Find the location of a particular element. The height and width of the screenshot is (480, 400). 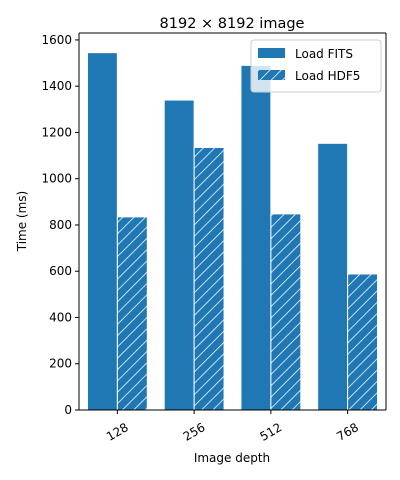

x-axis-ticks: 128 256 512 768 is located at coordinates (232, 427).